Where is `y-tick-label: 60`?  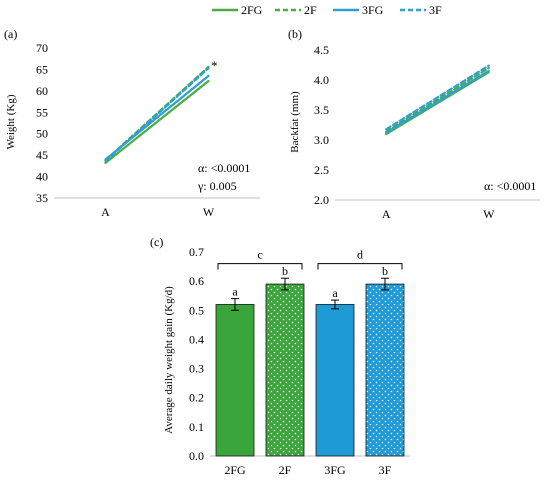 y-tick-label: 60 is located at coordinates (42, 91).